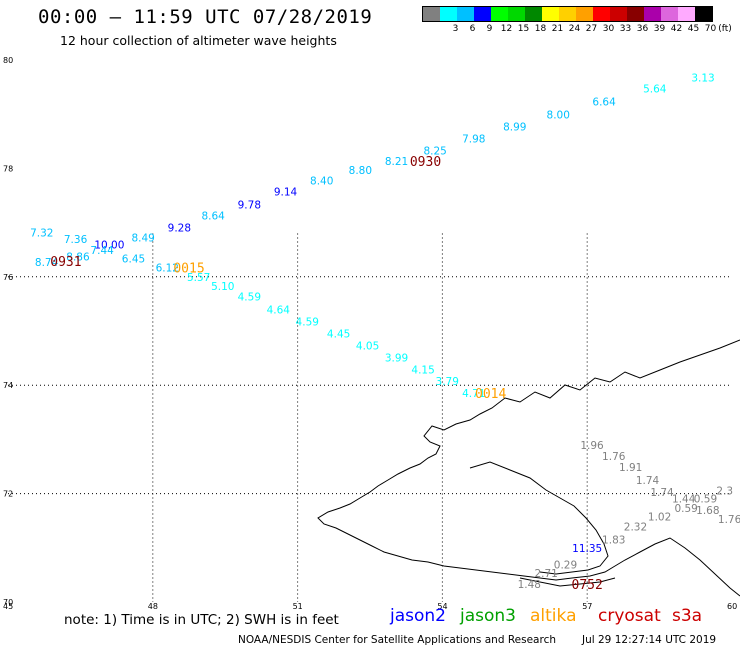 The height and width of the screenshot is (650, 740). What do you see at coordinates (705, 499) in the screenshot?
I see `wave-height-value: 0.59` at bounding box center [705, 499].